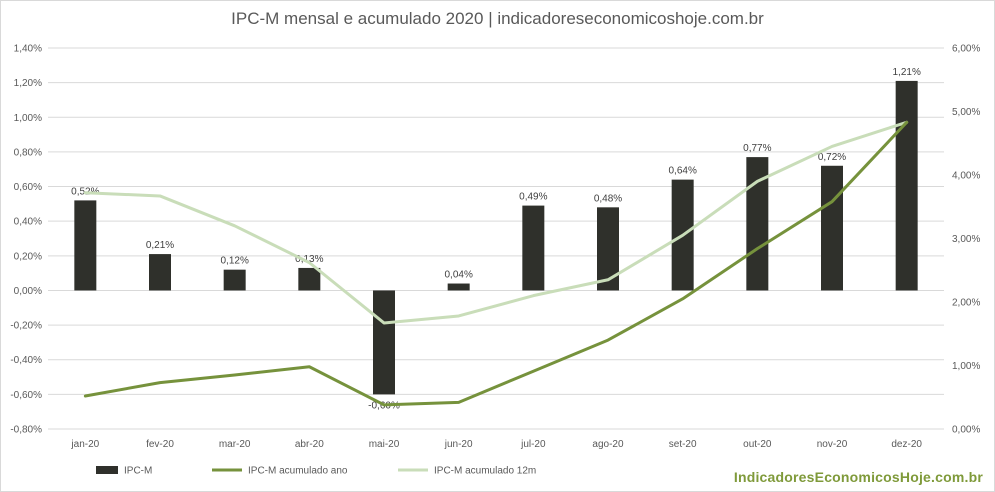 The width and height of the screenshot is (995, 492). Describe the element at coordinates (966, 176) in the screenshot. I see `y-right-tick-label: 4,00%` at that location.